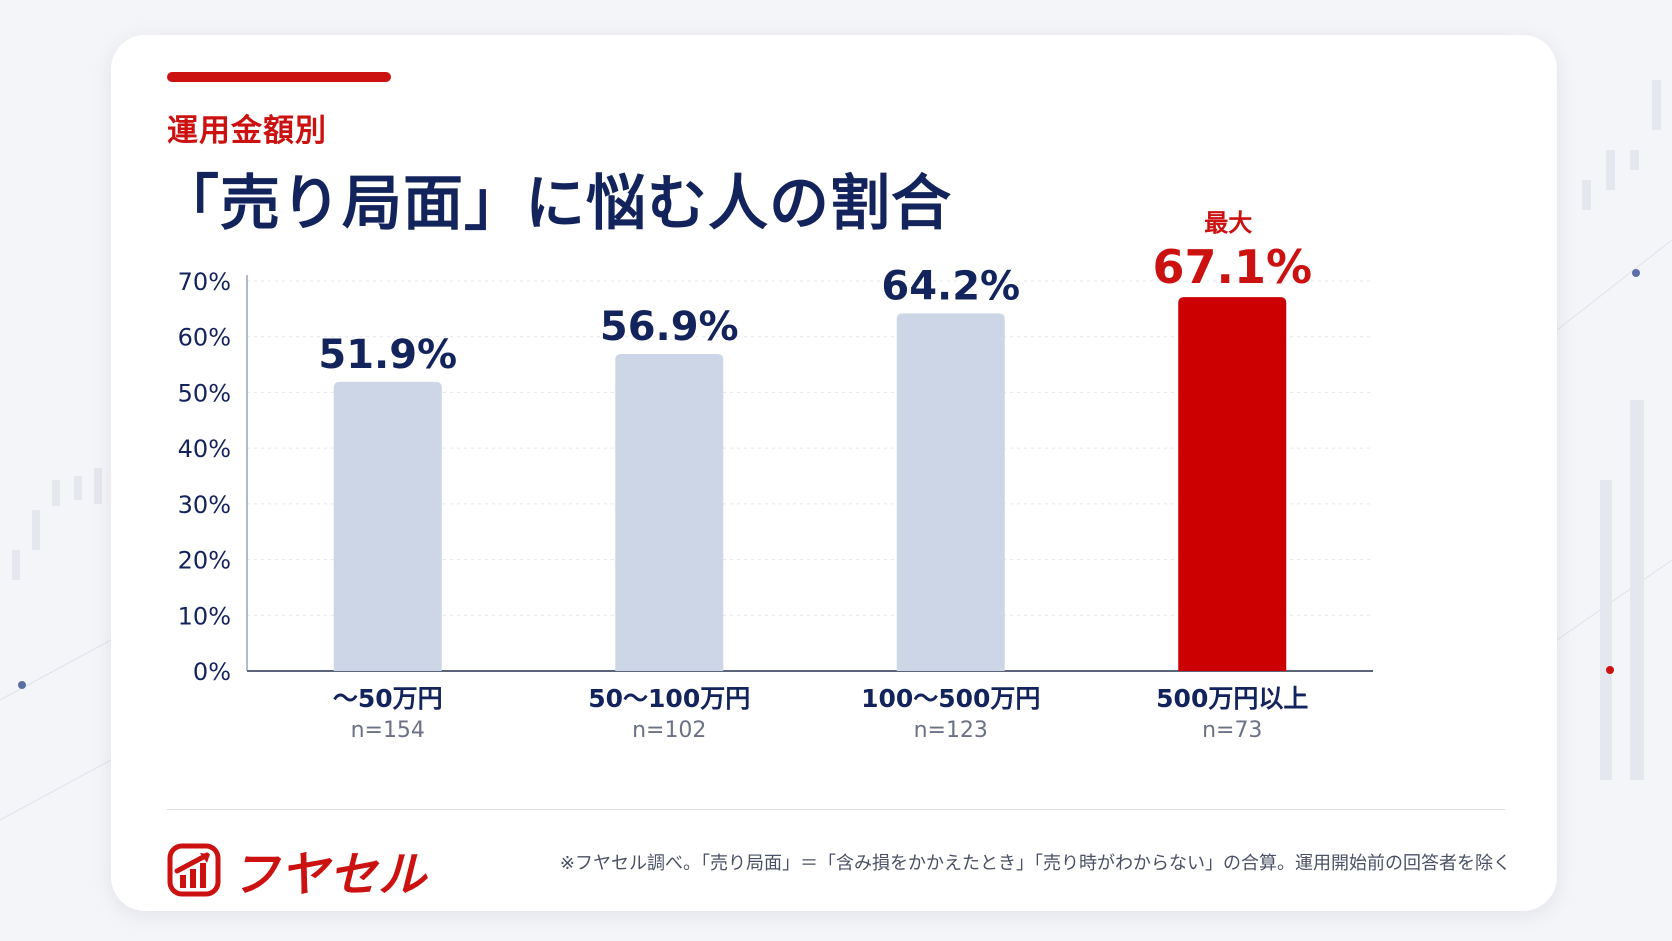 The width and height of the screenshot is (1672, 941). Describe the element at coordinates (388, 730) in the screenshot. I see `sample-size-label: n=154` at that location.